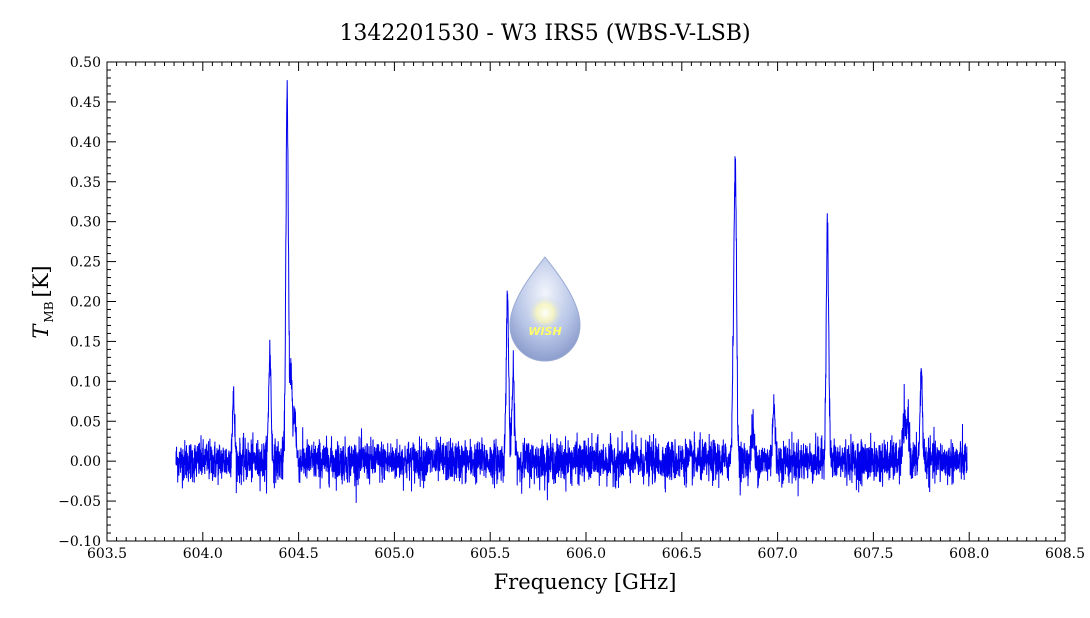 The height and width of the screenshot is (618, 1090). What do you see at coordinates (85, 342) in the screenshot?
I see `y-tick-label: 0.15` at bounding box center [85, 342].